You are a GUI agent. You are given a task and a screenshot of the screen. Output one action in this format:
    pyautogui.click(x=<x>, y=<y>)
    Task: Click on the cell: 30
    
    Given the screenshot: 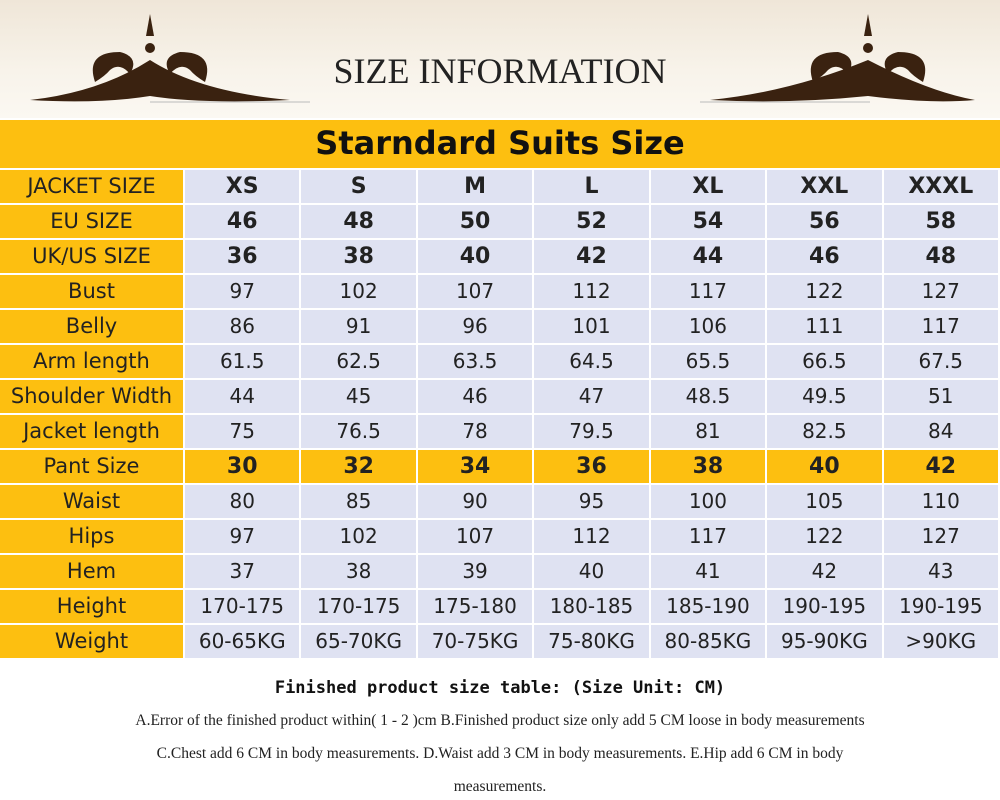 What is the action you would take?
    pyautogui.click(x=243, y=467)
    